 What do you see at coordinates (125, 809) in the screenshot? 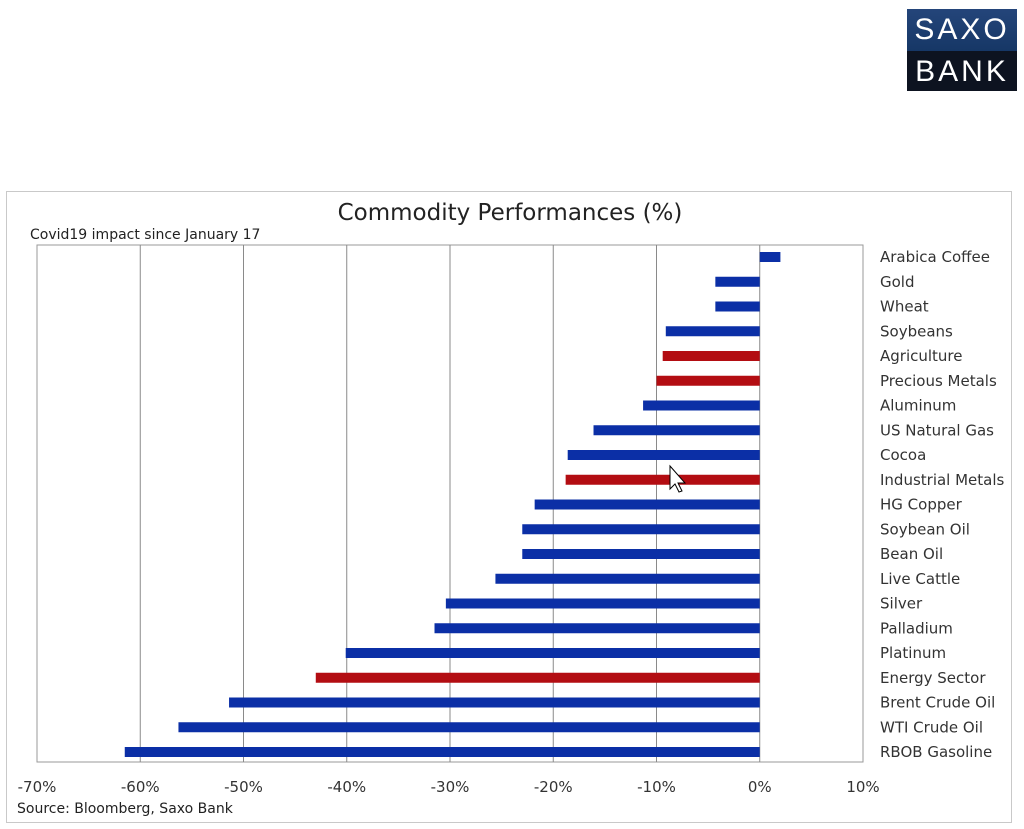
I see `chart-source: Source: Bloomberg, Saxo Bank` at bounding box center [125, 809].